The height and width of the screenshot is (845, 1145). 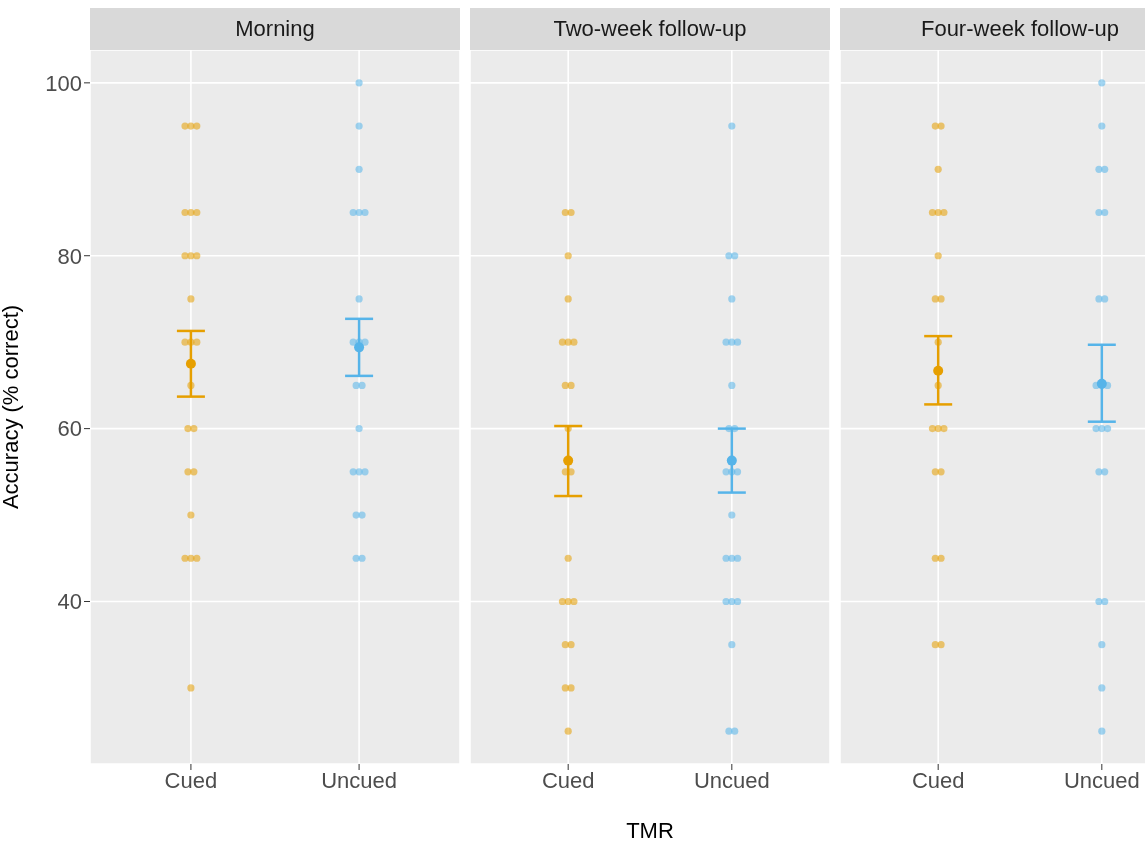 I want to click on y-tick-label: 80, so click(x=69, y=256).